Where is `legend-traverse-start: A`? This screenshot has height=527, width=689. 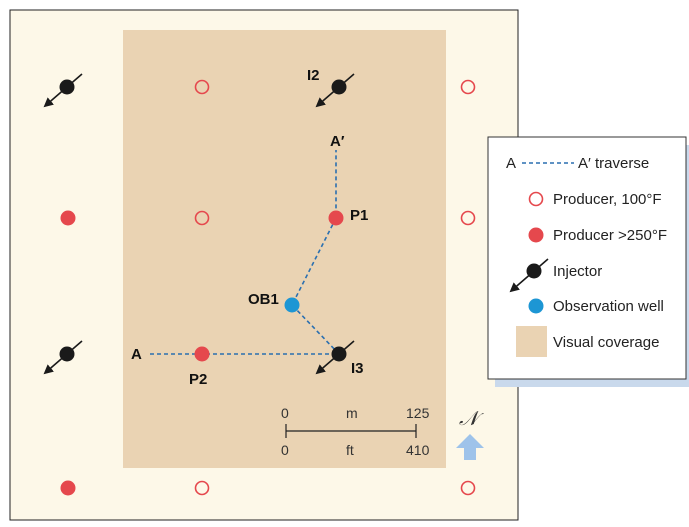
legend-traverse-start: A is located at coordinates (511, 163).